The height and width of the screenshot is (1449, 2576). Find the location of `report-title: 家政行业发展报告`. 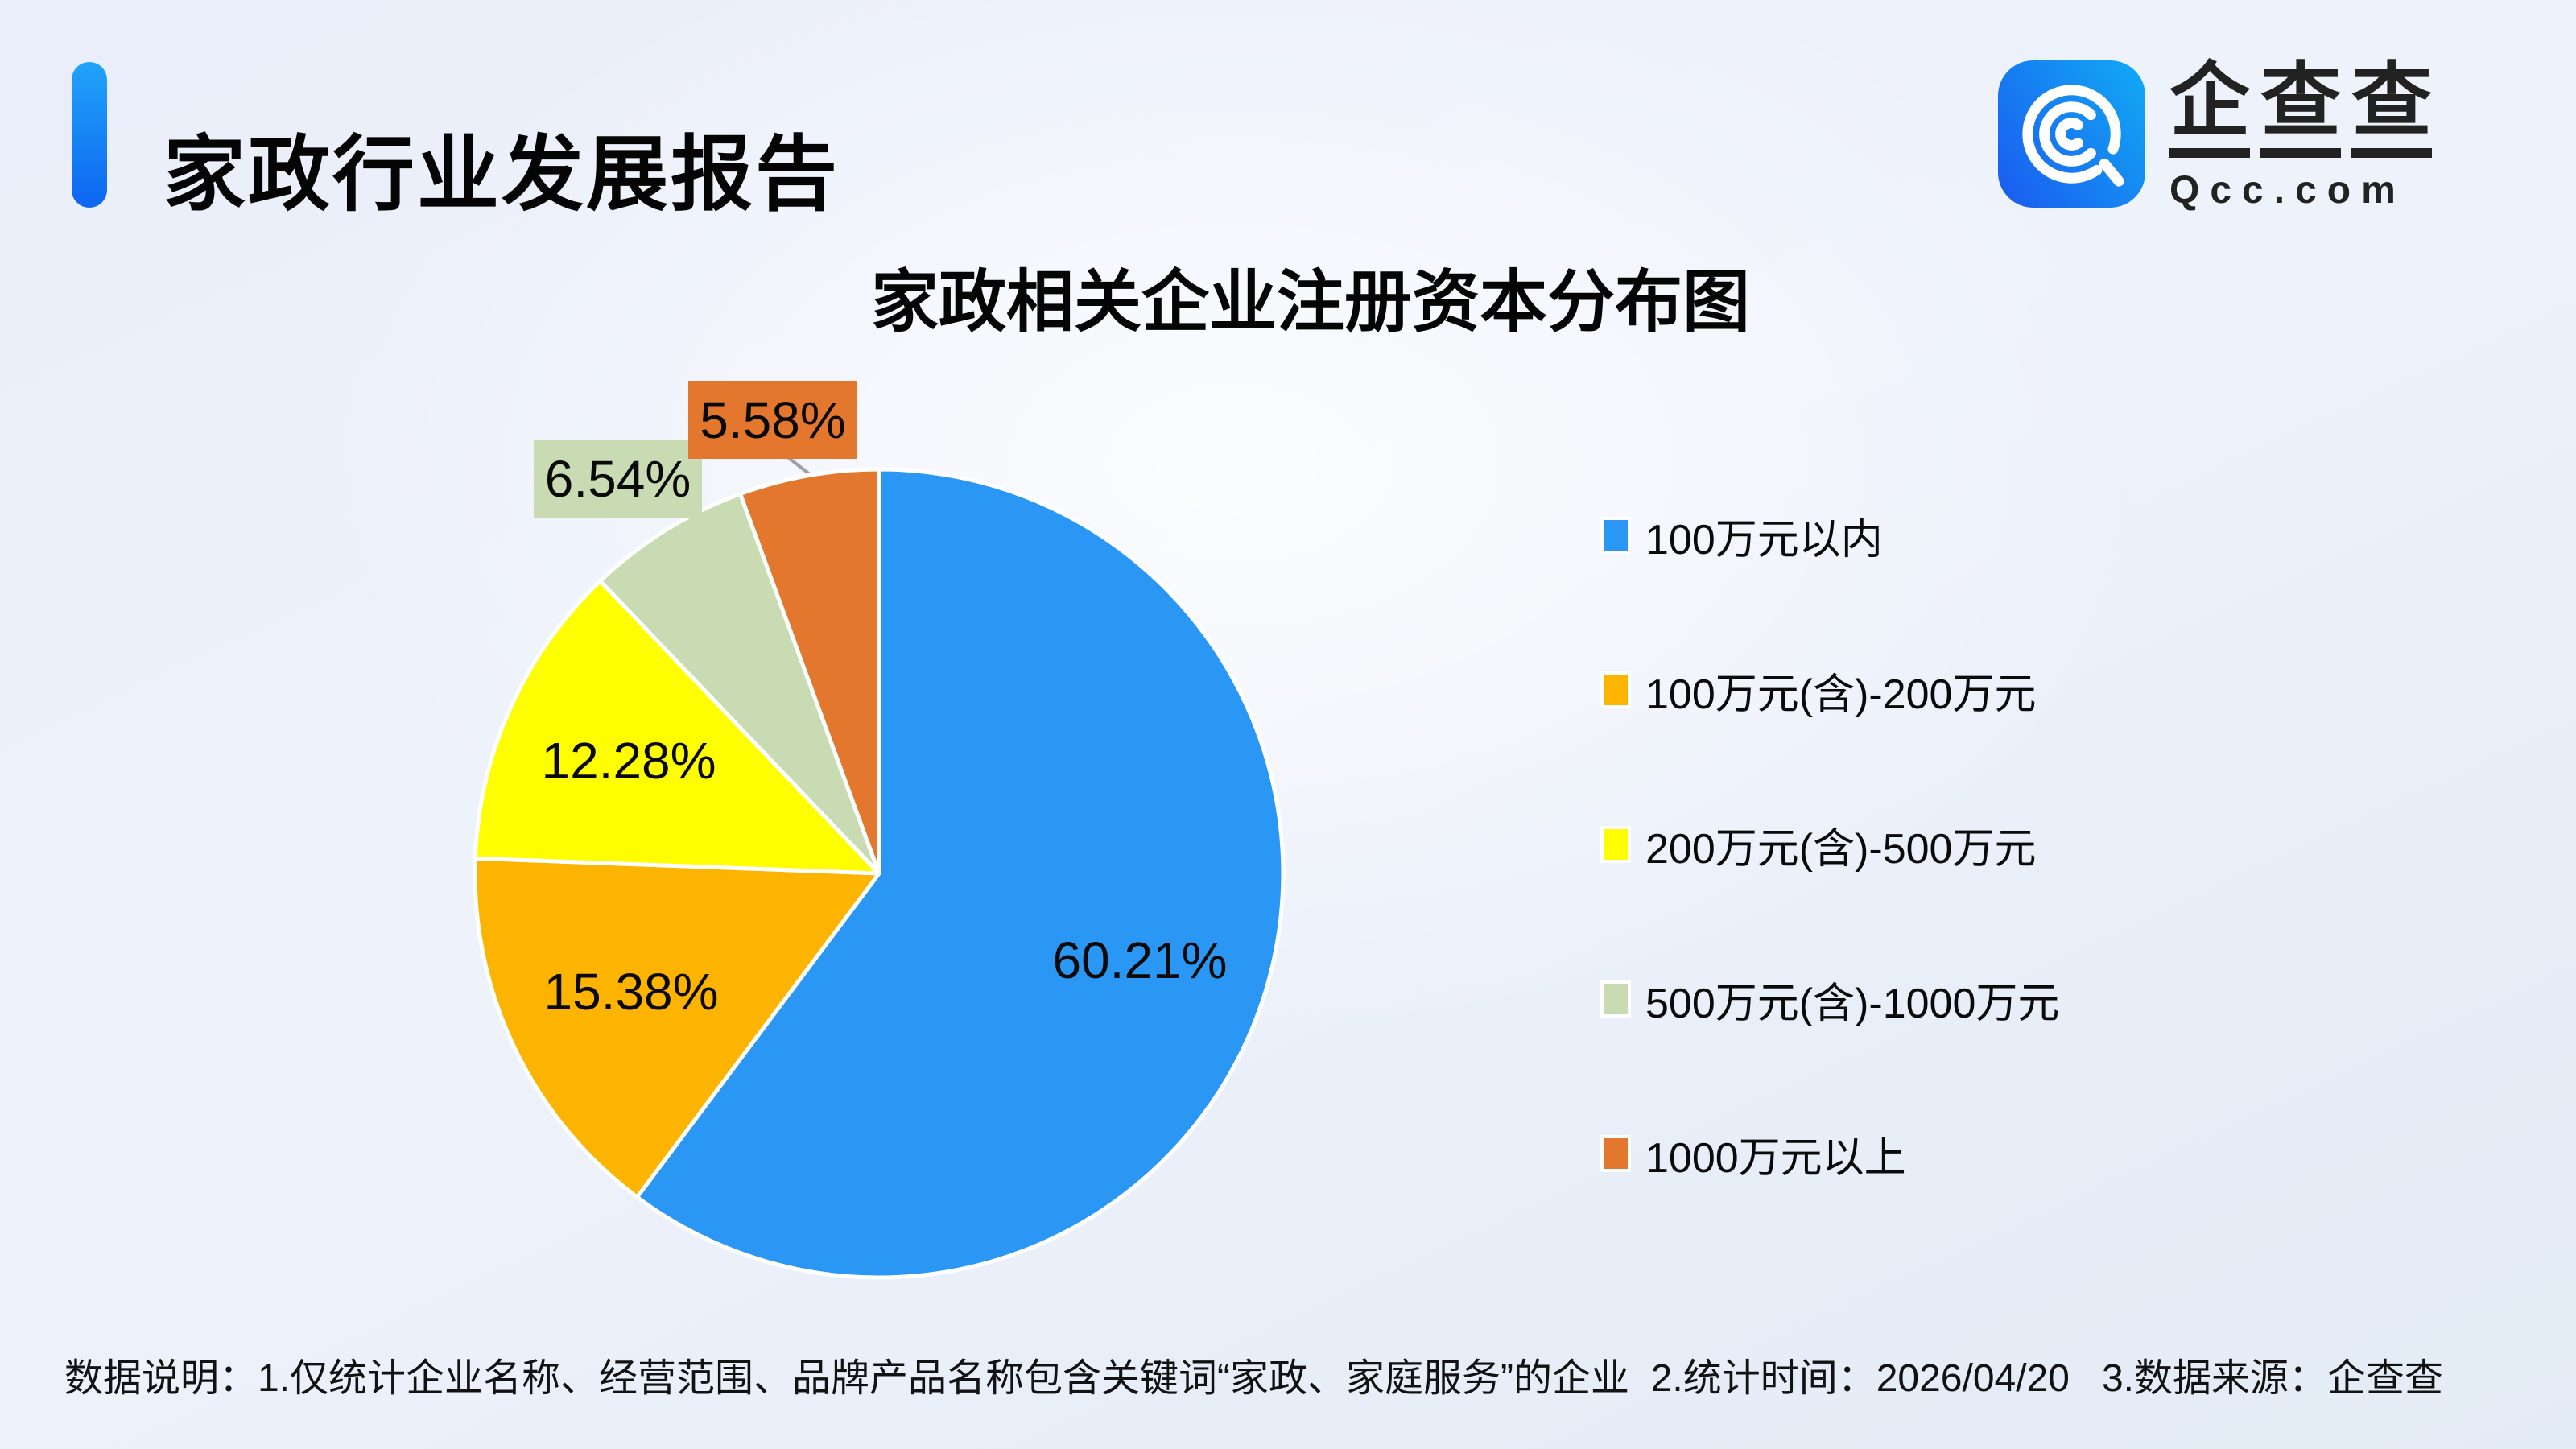

report-title: 家政行业发展报告 is located at coordinates (501, 175).